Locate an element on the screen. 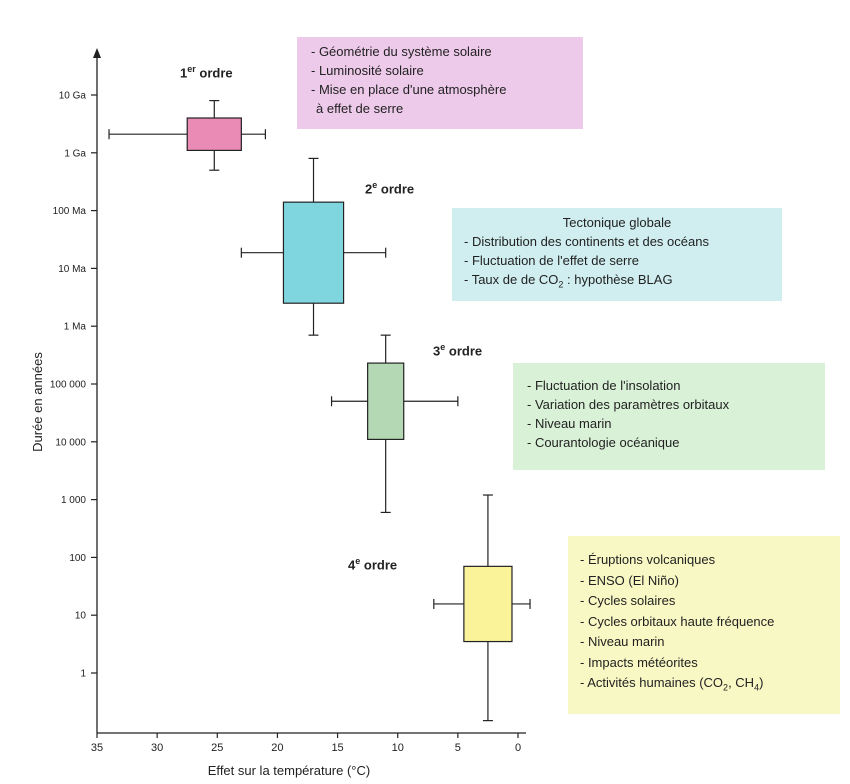 This screenshot has height=784, width=850. y-tick-label: 10 000 is located at coordinates (70, 442).